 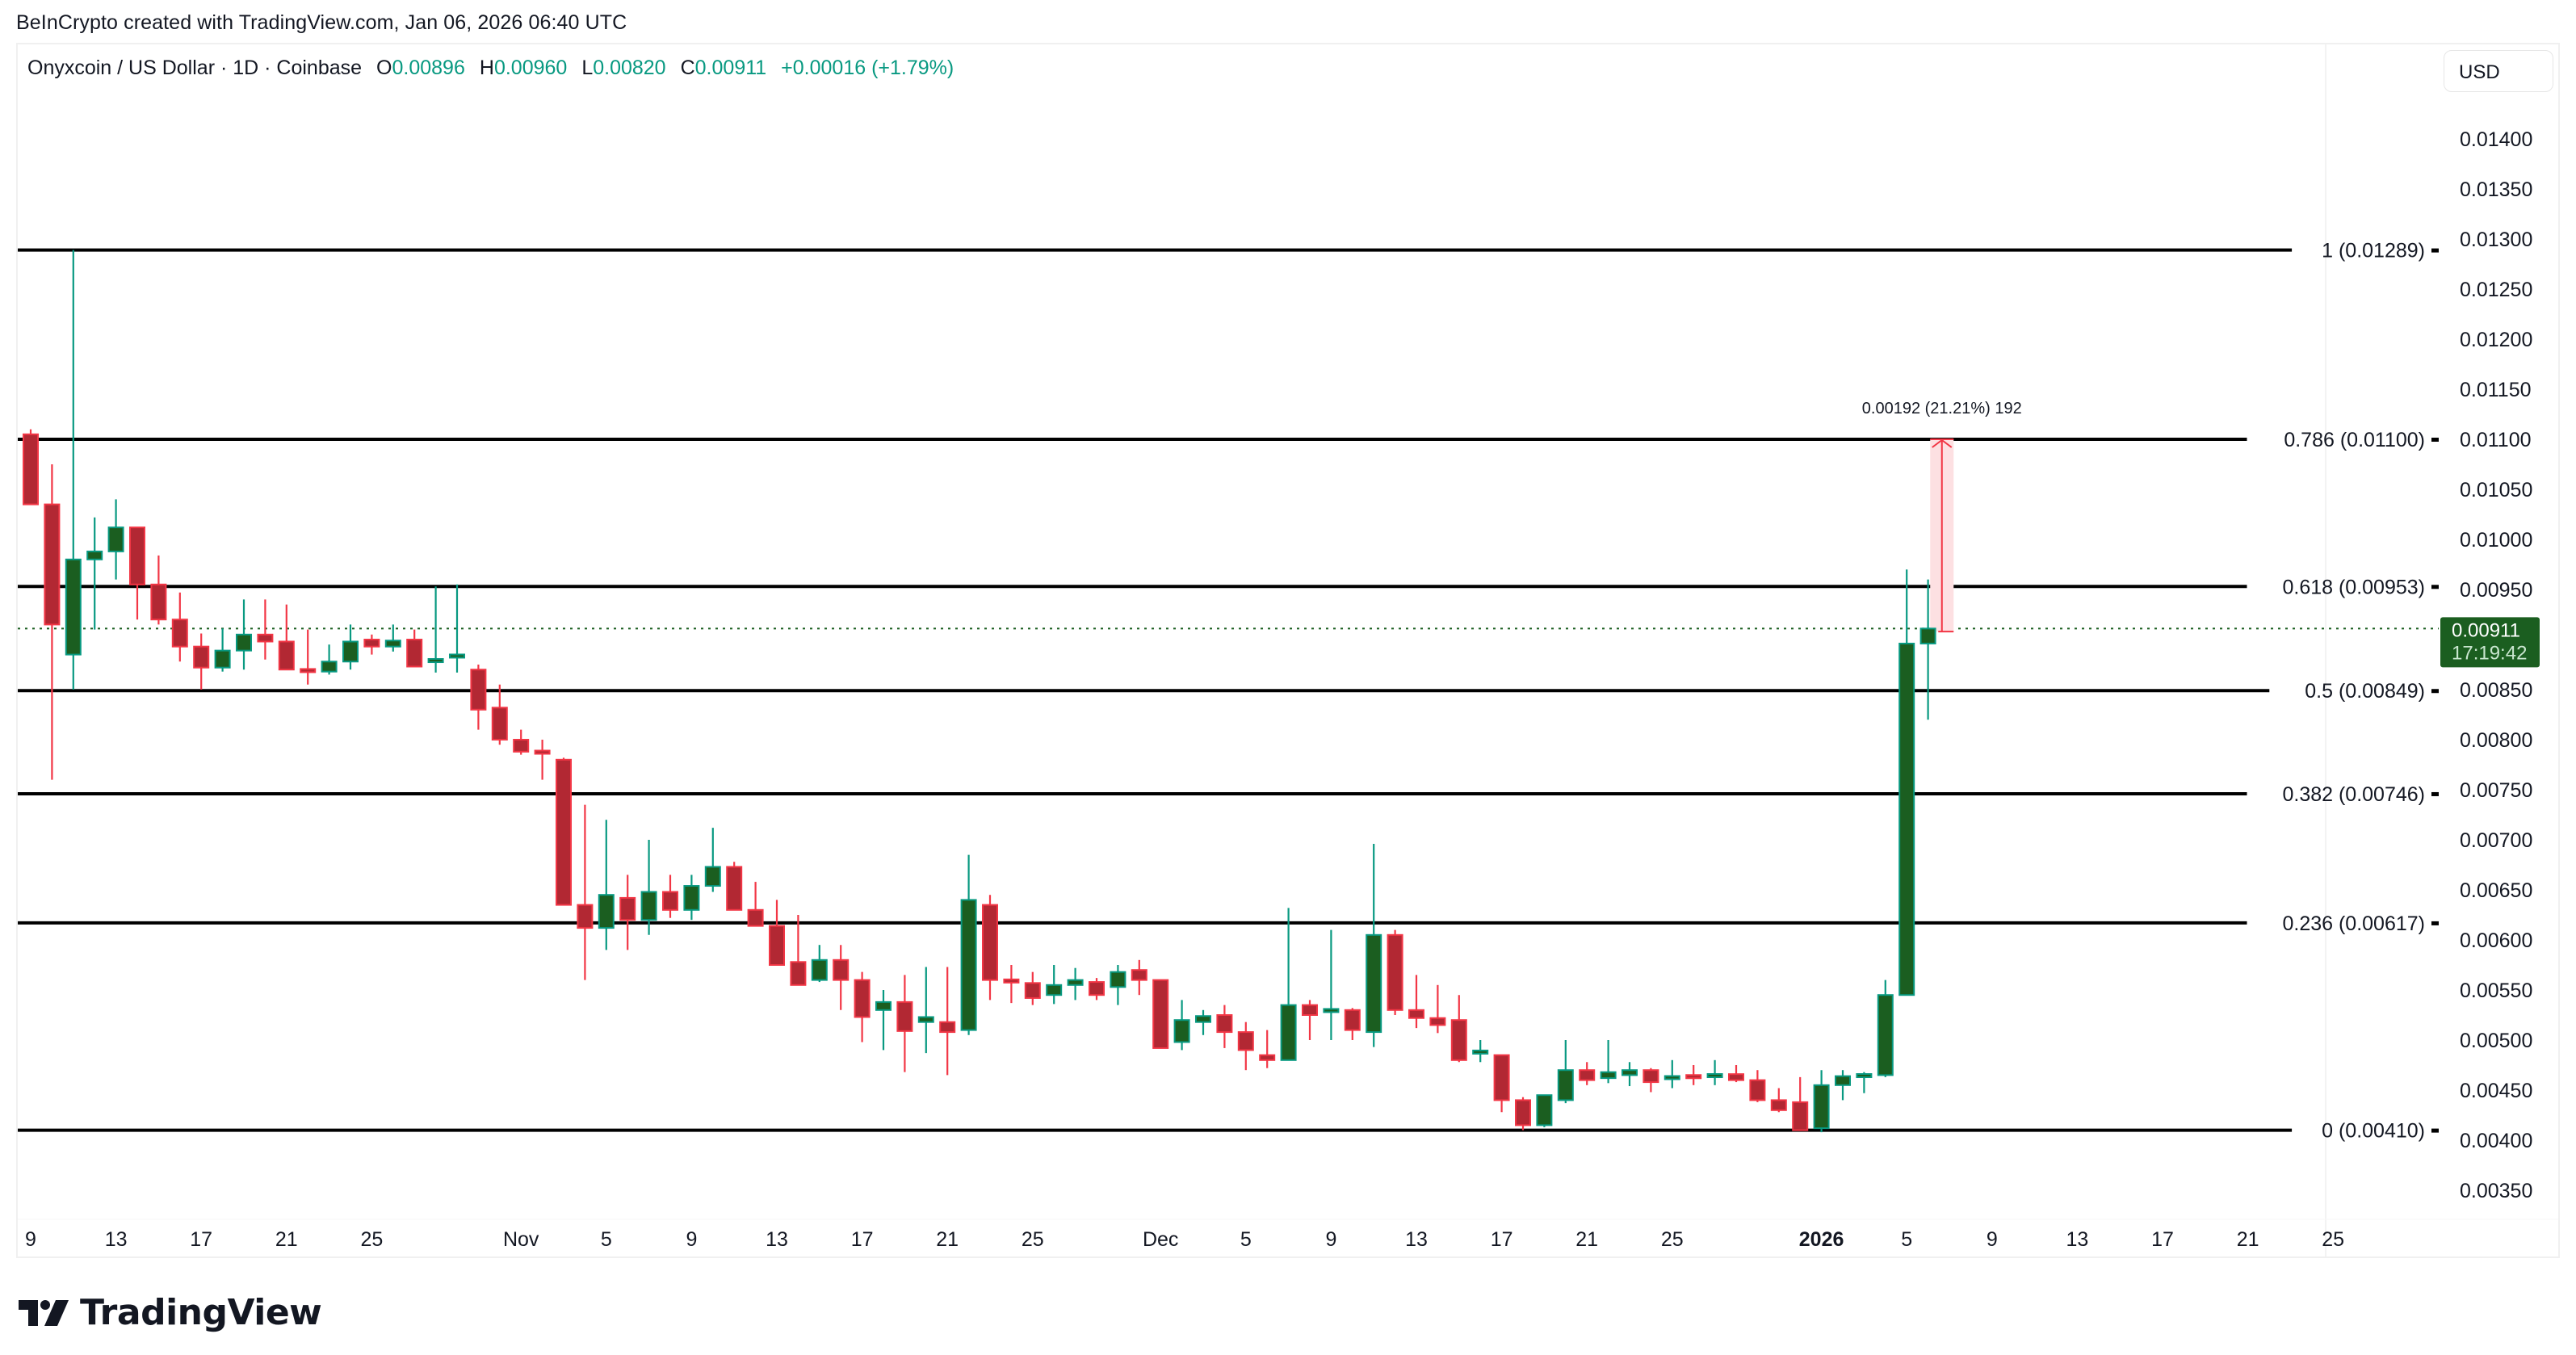 I want to click on fib-level-label: 0.786 (0.01100), so click(x=2354, y=440).